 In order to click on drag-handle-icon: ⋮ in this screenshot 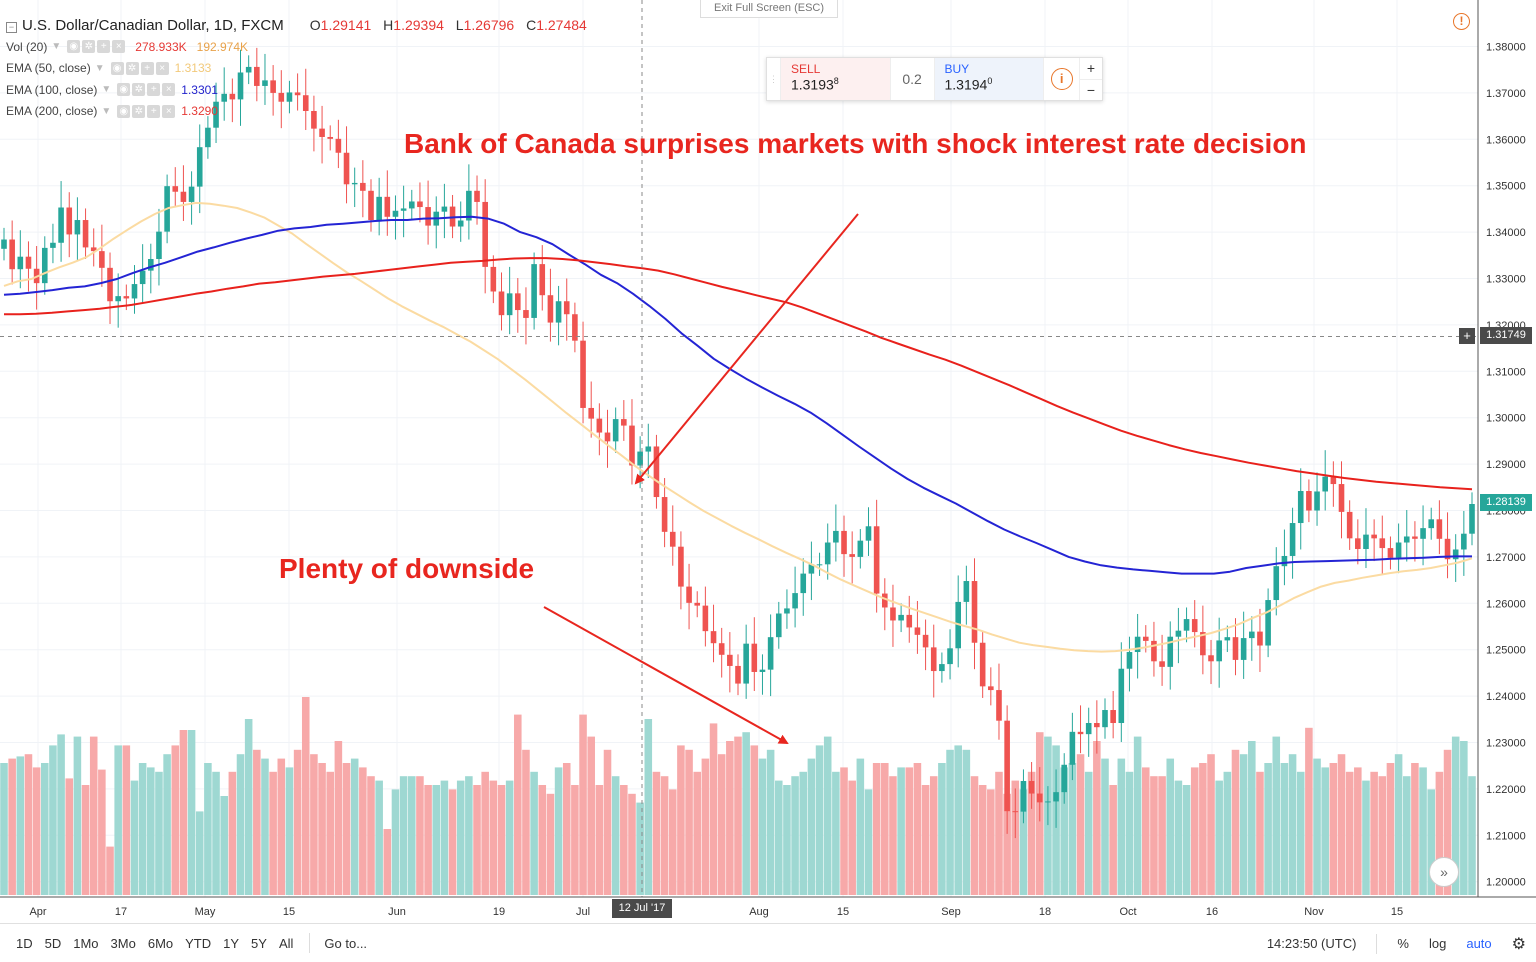, I will do `click(774, 79)`.